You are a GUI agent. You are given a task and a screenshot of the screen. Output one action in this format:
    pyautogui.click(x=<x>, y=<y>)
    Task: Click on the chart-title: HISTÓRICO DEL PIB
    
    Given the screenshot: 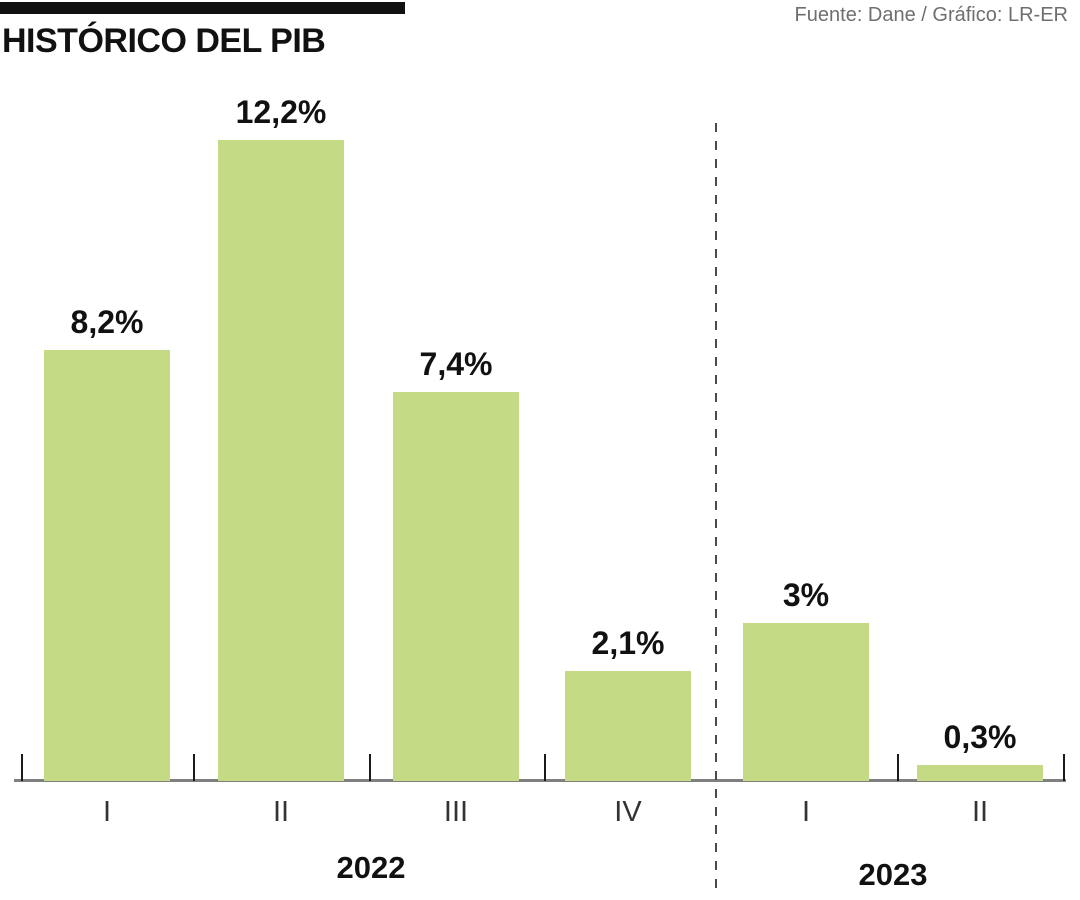 What is the action you would take?
    pyautogui.click(x=164, y=41)
    